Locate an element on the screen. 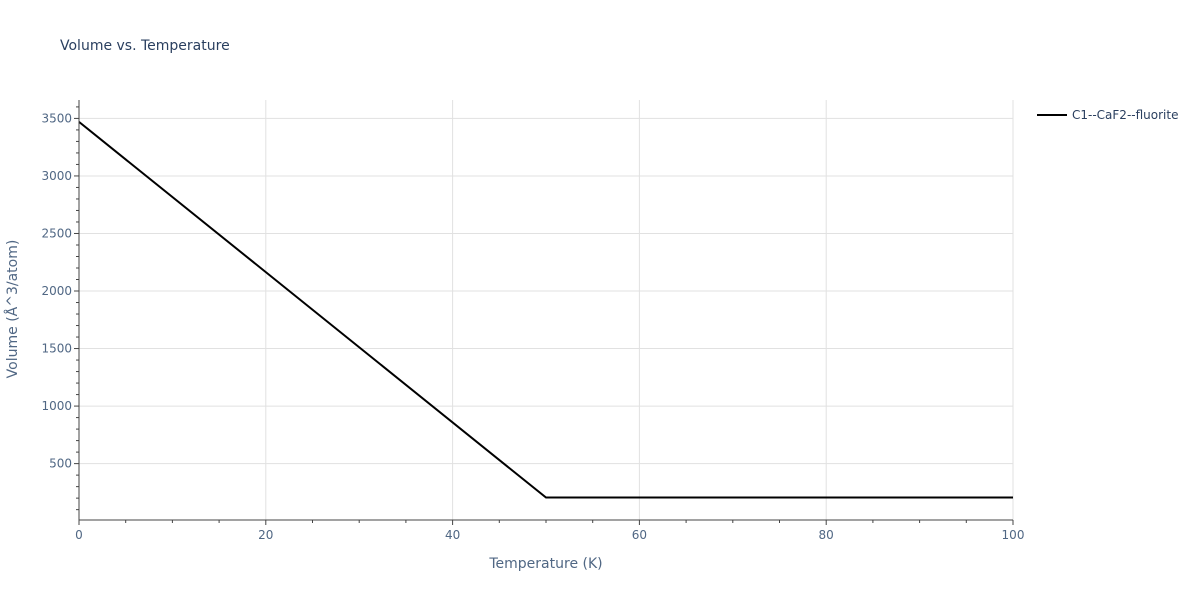  x-tick-label: 40 is located at coordinates (452, 535).